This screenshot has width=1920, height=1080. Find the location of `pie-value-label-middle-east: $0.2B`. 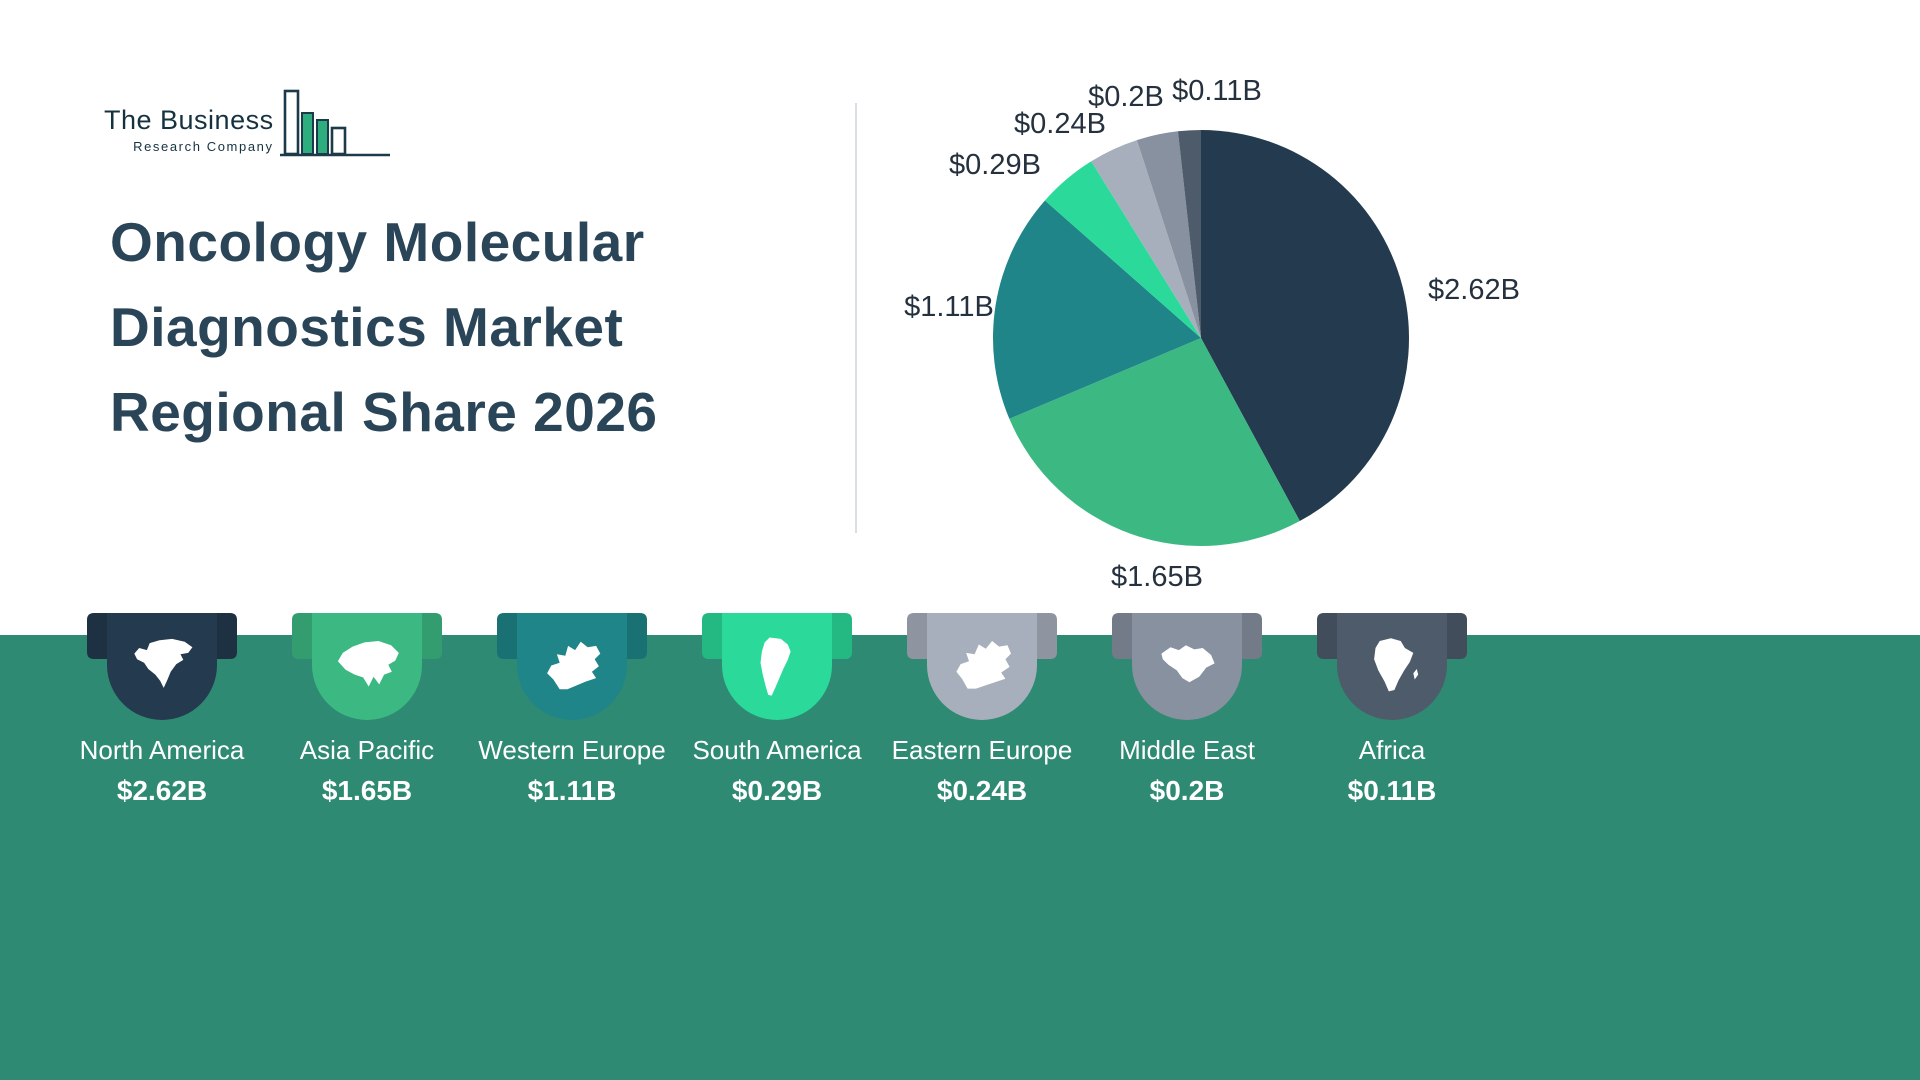

pie-value-label-middle-east: $0.2B is located at coordinates (1126, 97).